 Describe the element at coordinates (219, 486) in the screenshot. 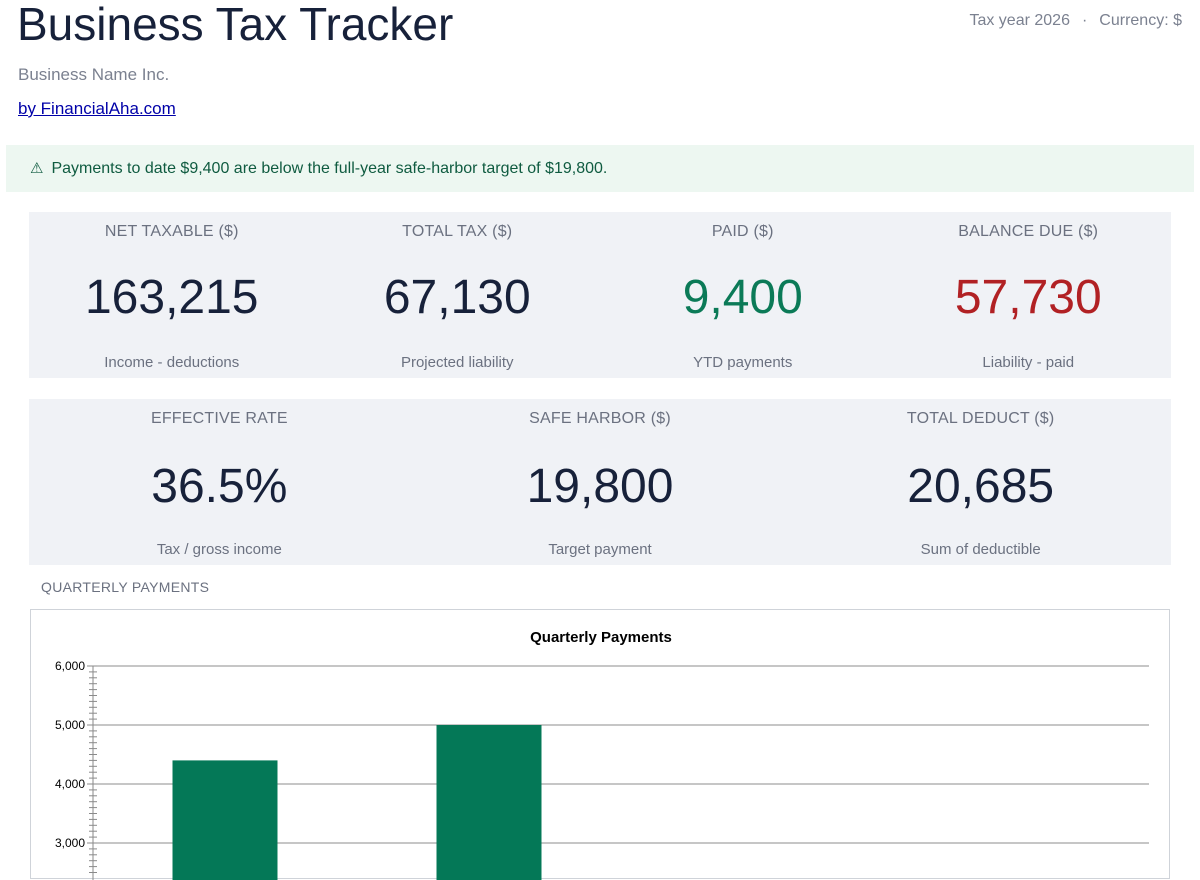

I see `kpi-value: 36.5%` at that location.